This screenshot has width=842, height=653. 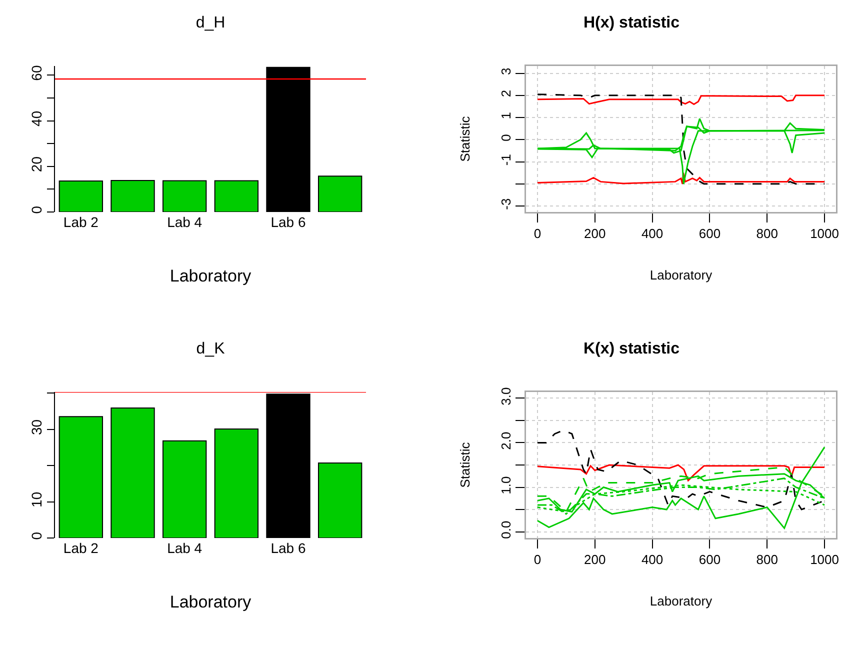 I want to click on chart-title: d_H, so click(x=211, y=23).